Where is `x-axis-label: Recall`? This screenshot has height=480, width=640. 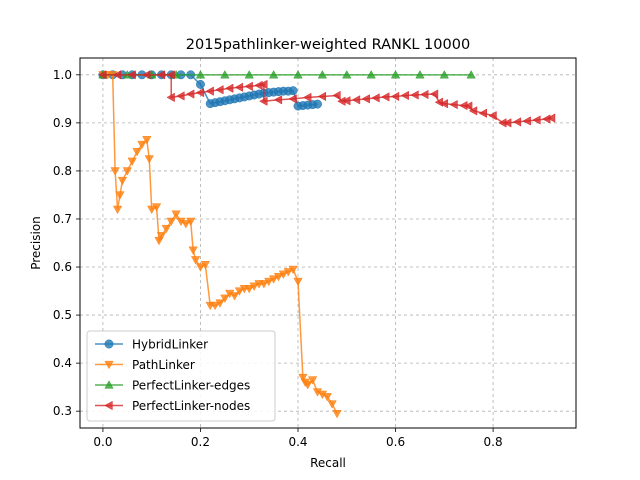
x-axis-label: Recall is located at coordinates (328, 463).